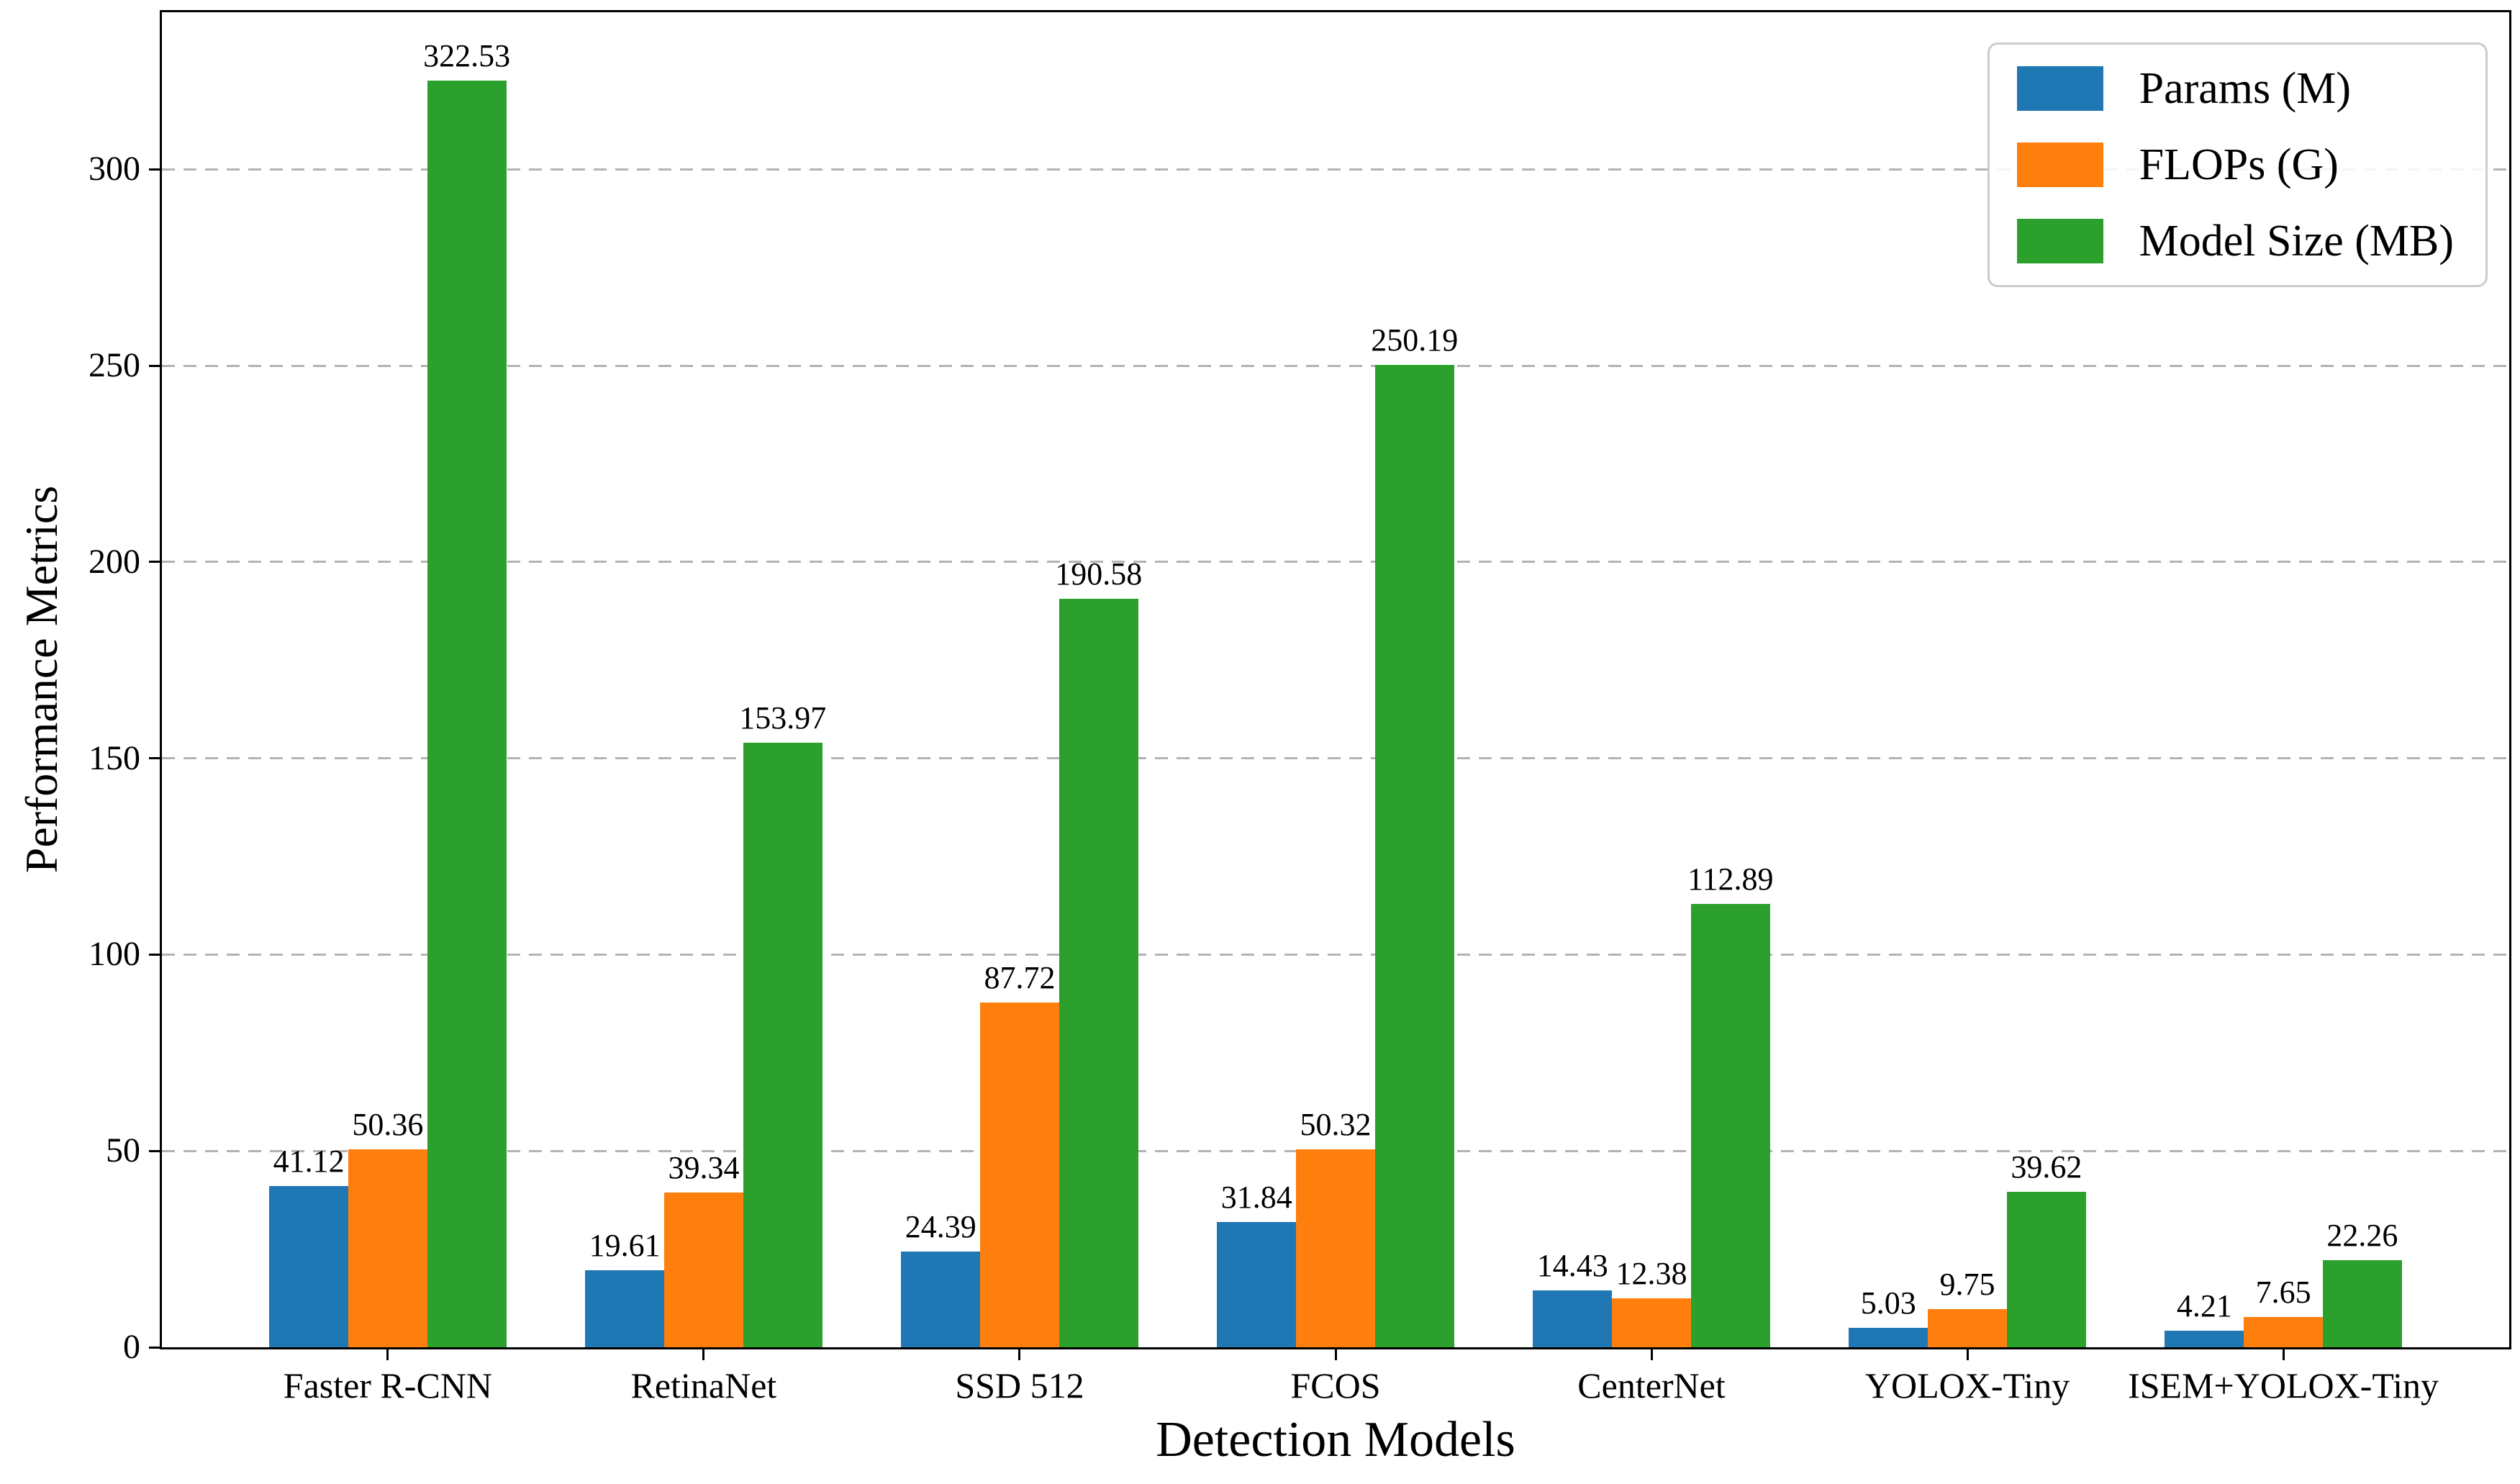  Describe the element at coordinates (1651, 1322) in the screenshot. I see `bar-flops-g-centernet` at that location.